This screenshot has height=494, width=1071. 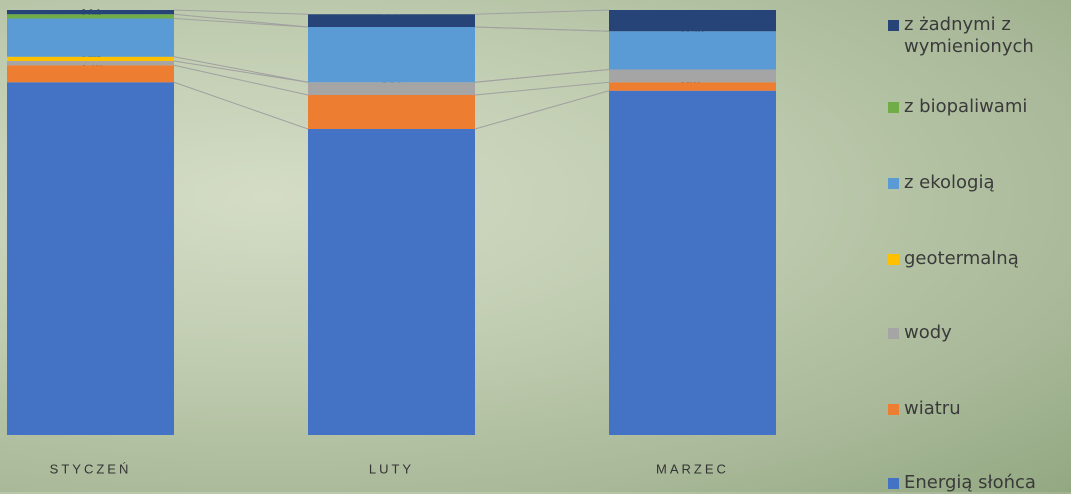 What do you see at coordinates (91, 468) in the screenshot?
I see `x-tick-label: STYCZEŃ` at bounding box center [91, 468].